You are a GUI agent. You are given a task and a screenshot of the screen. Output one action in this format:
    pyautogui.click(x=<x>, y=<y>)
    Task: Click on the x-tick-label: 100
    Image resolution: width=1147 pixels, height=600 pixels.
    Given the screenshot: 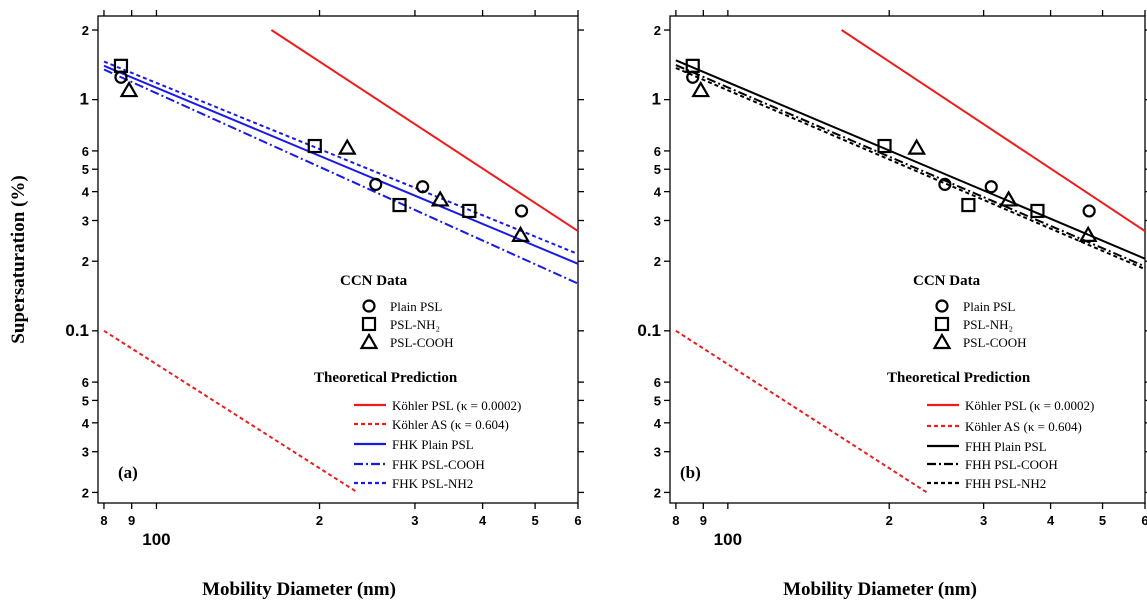 What is the action you would take?
    pyautogui.click(x=156, y=539)
    